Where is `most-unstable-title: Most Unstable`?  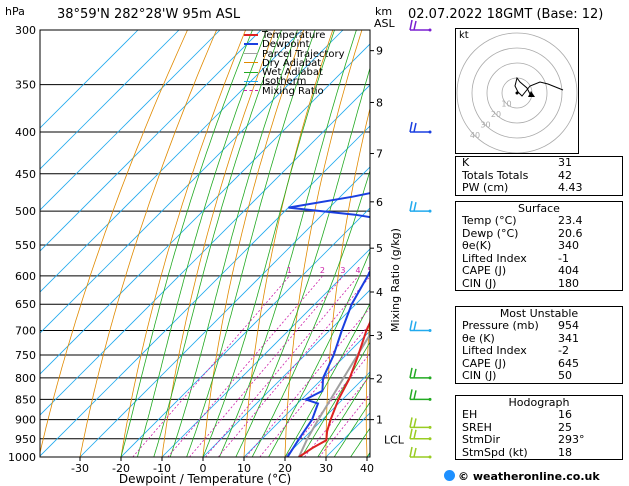 most-unstable-title: Most Unstable is located at coordinates (539, 313).